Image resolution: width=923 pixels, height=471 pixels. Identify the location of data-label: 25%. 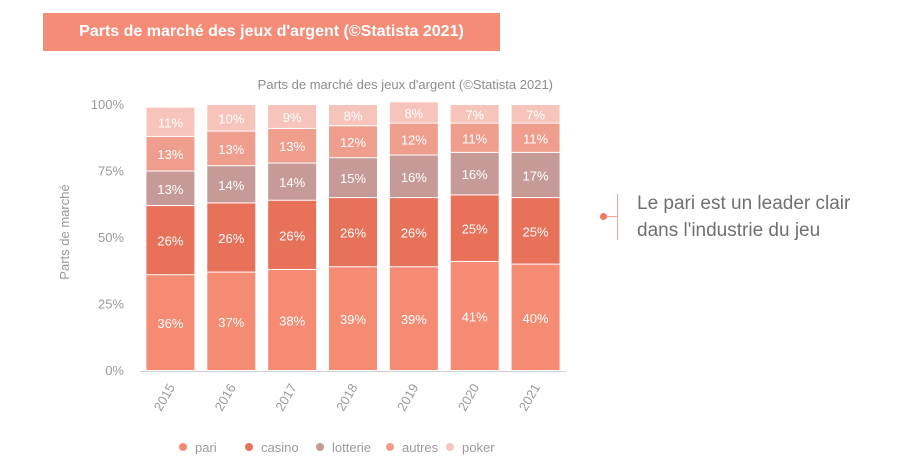
(536, 231).